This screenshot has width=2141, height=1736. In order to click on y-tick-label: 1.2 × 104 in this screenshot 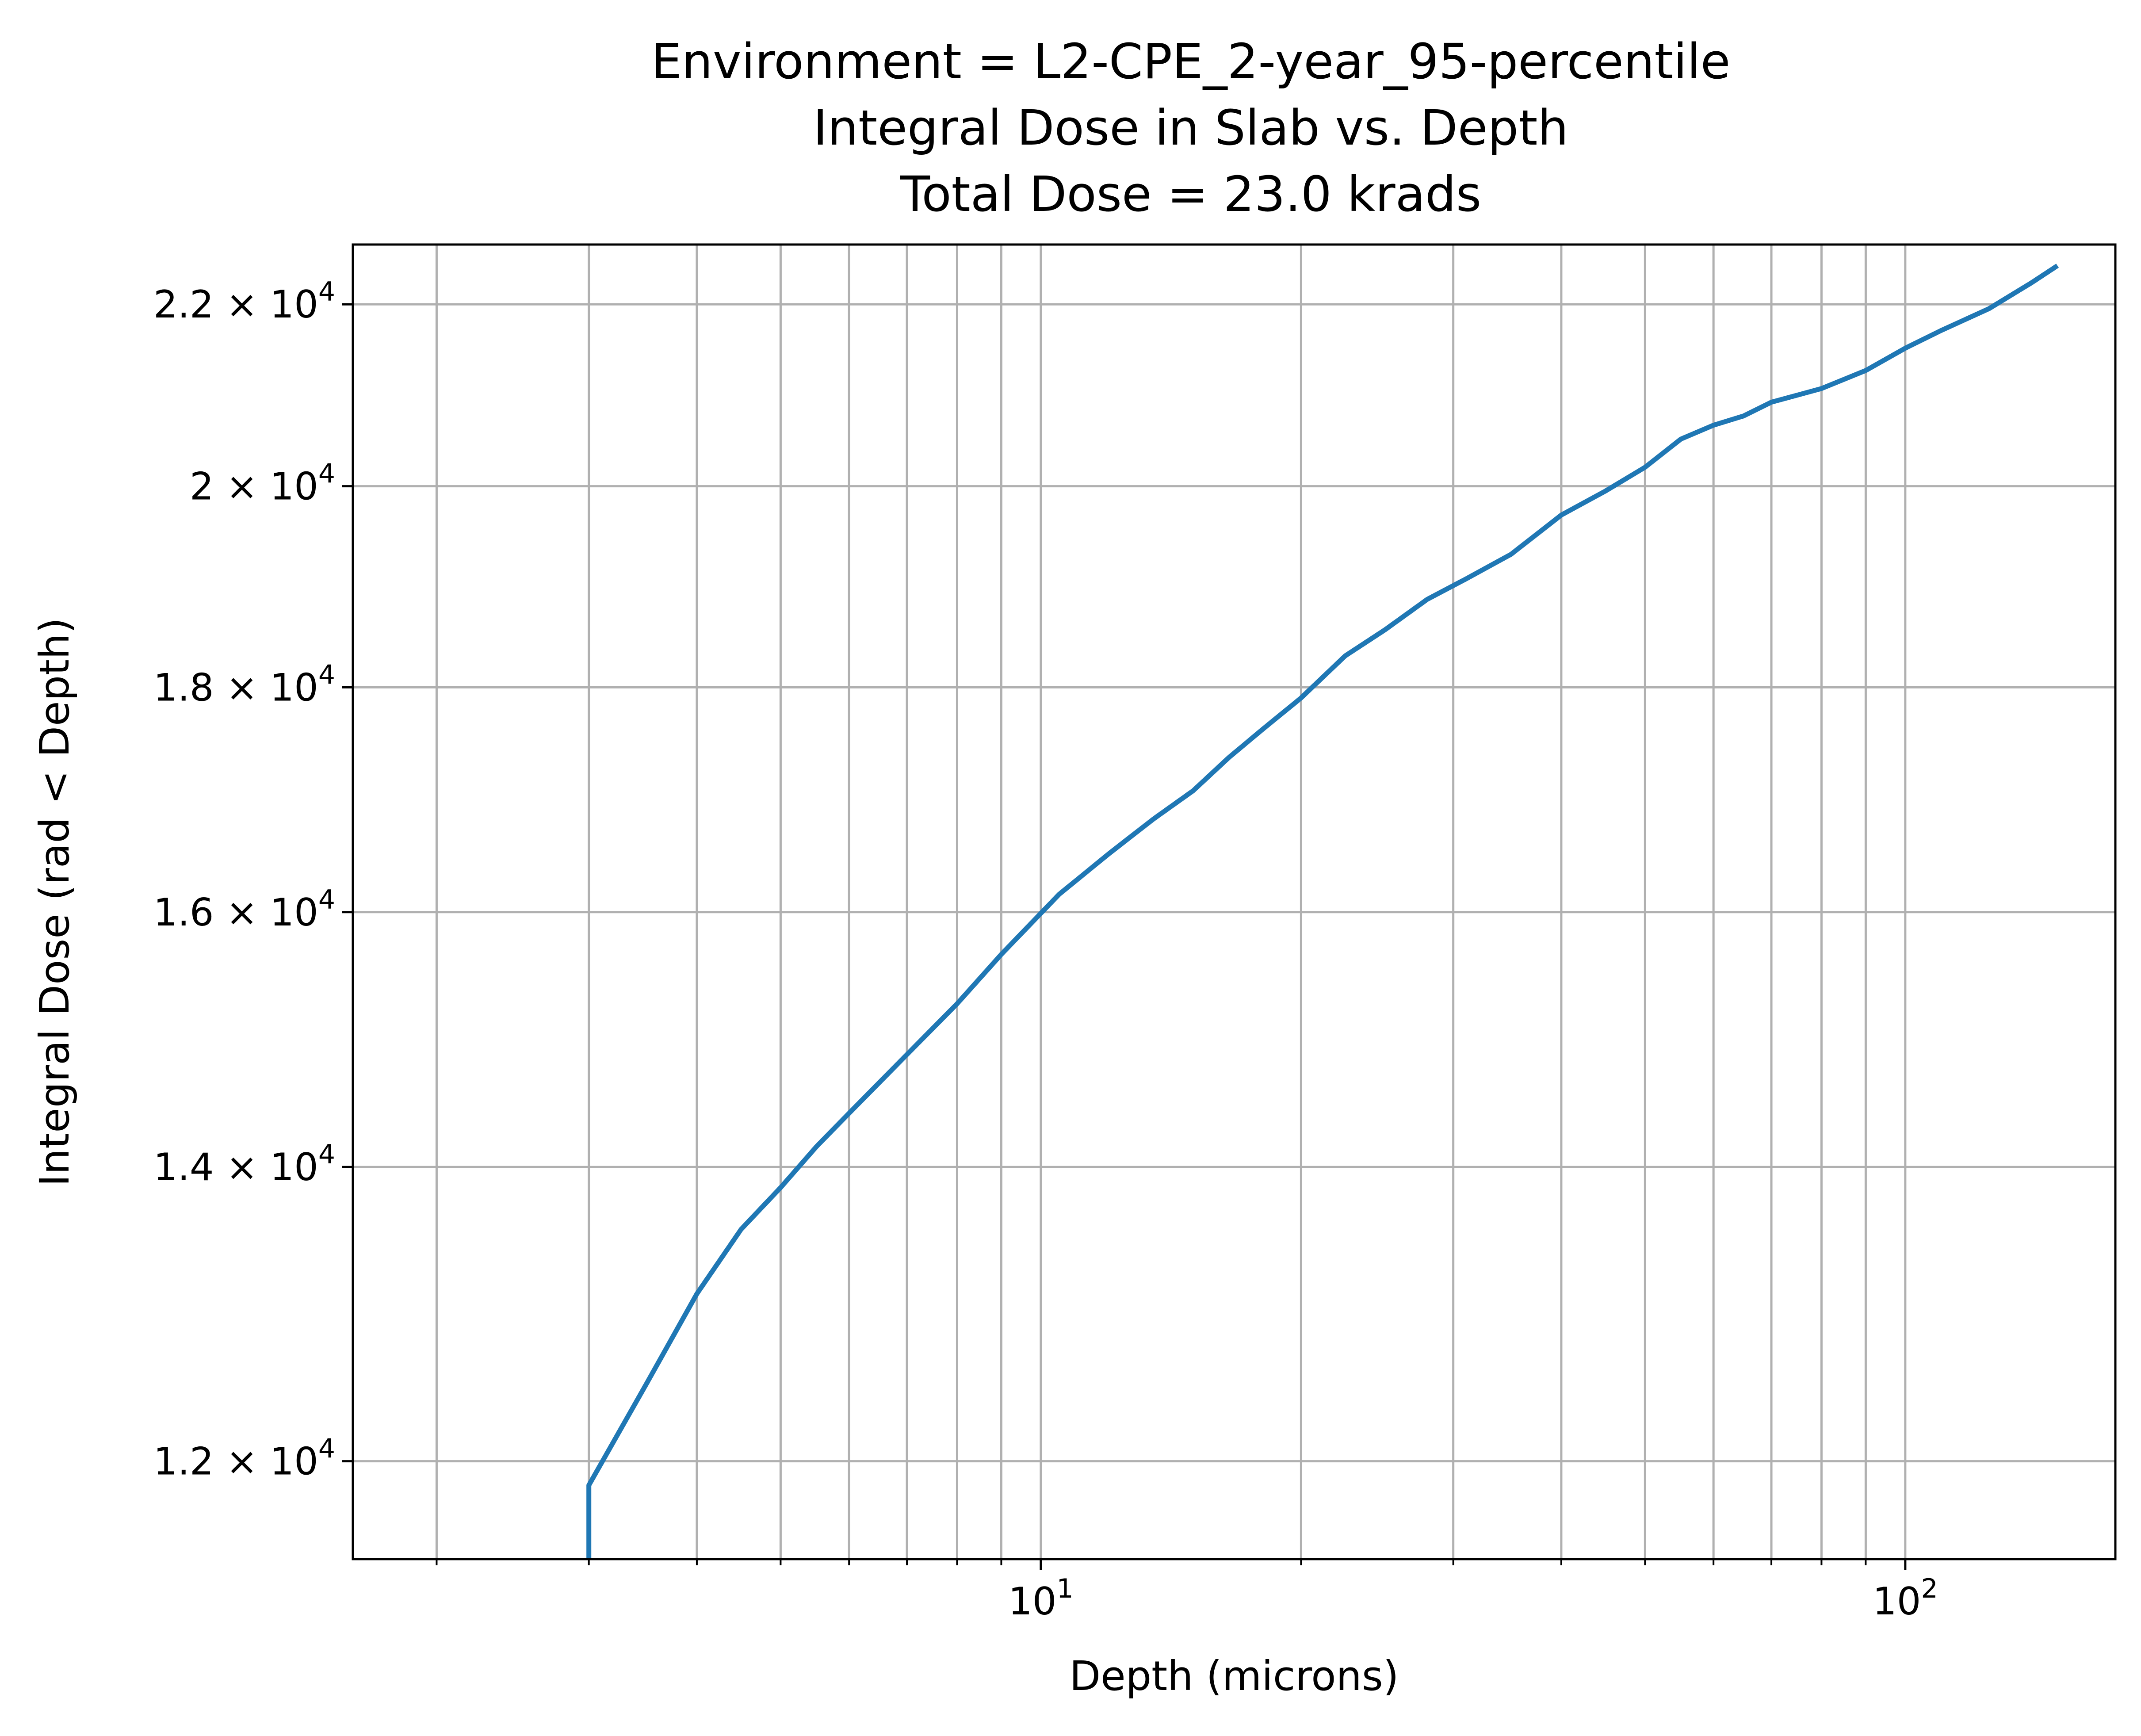, I will do `click(244, 1459)`.